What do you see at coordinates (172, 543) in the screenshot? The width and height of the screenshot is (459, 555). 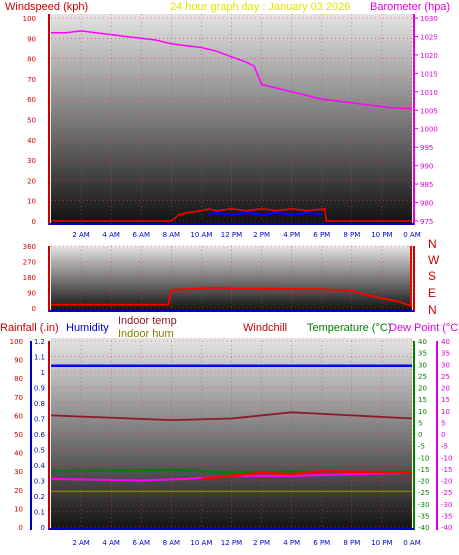 I see `panel3-x-tick-label: 8 AM` at bounding box center [172, 543].